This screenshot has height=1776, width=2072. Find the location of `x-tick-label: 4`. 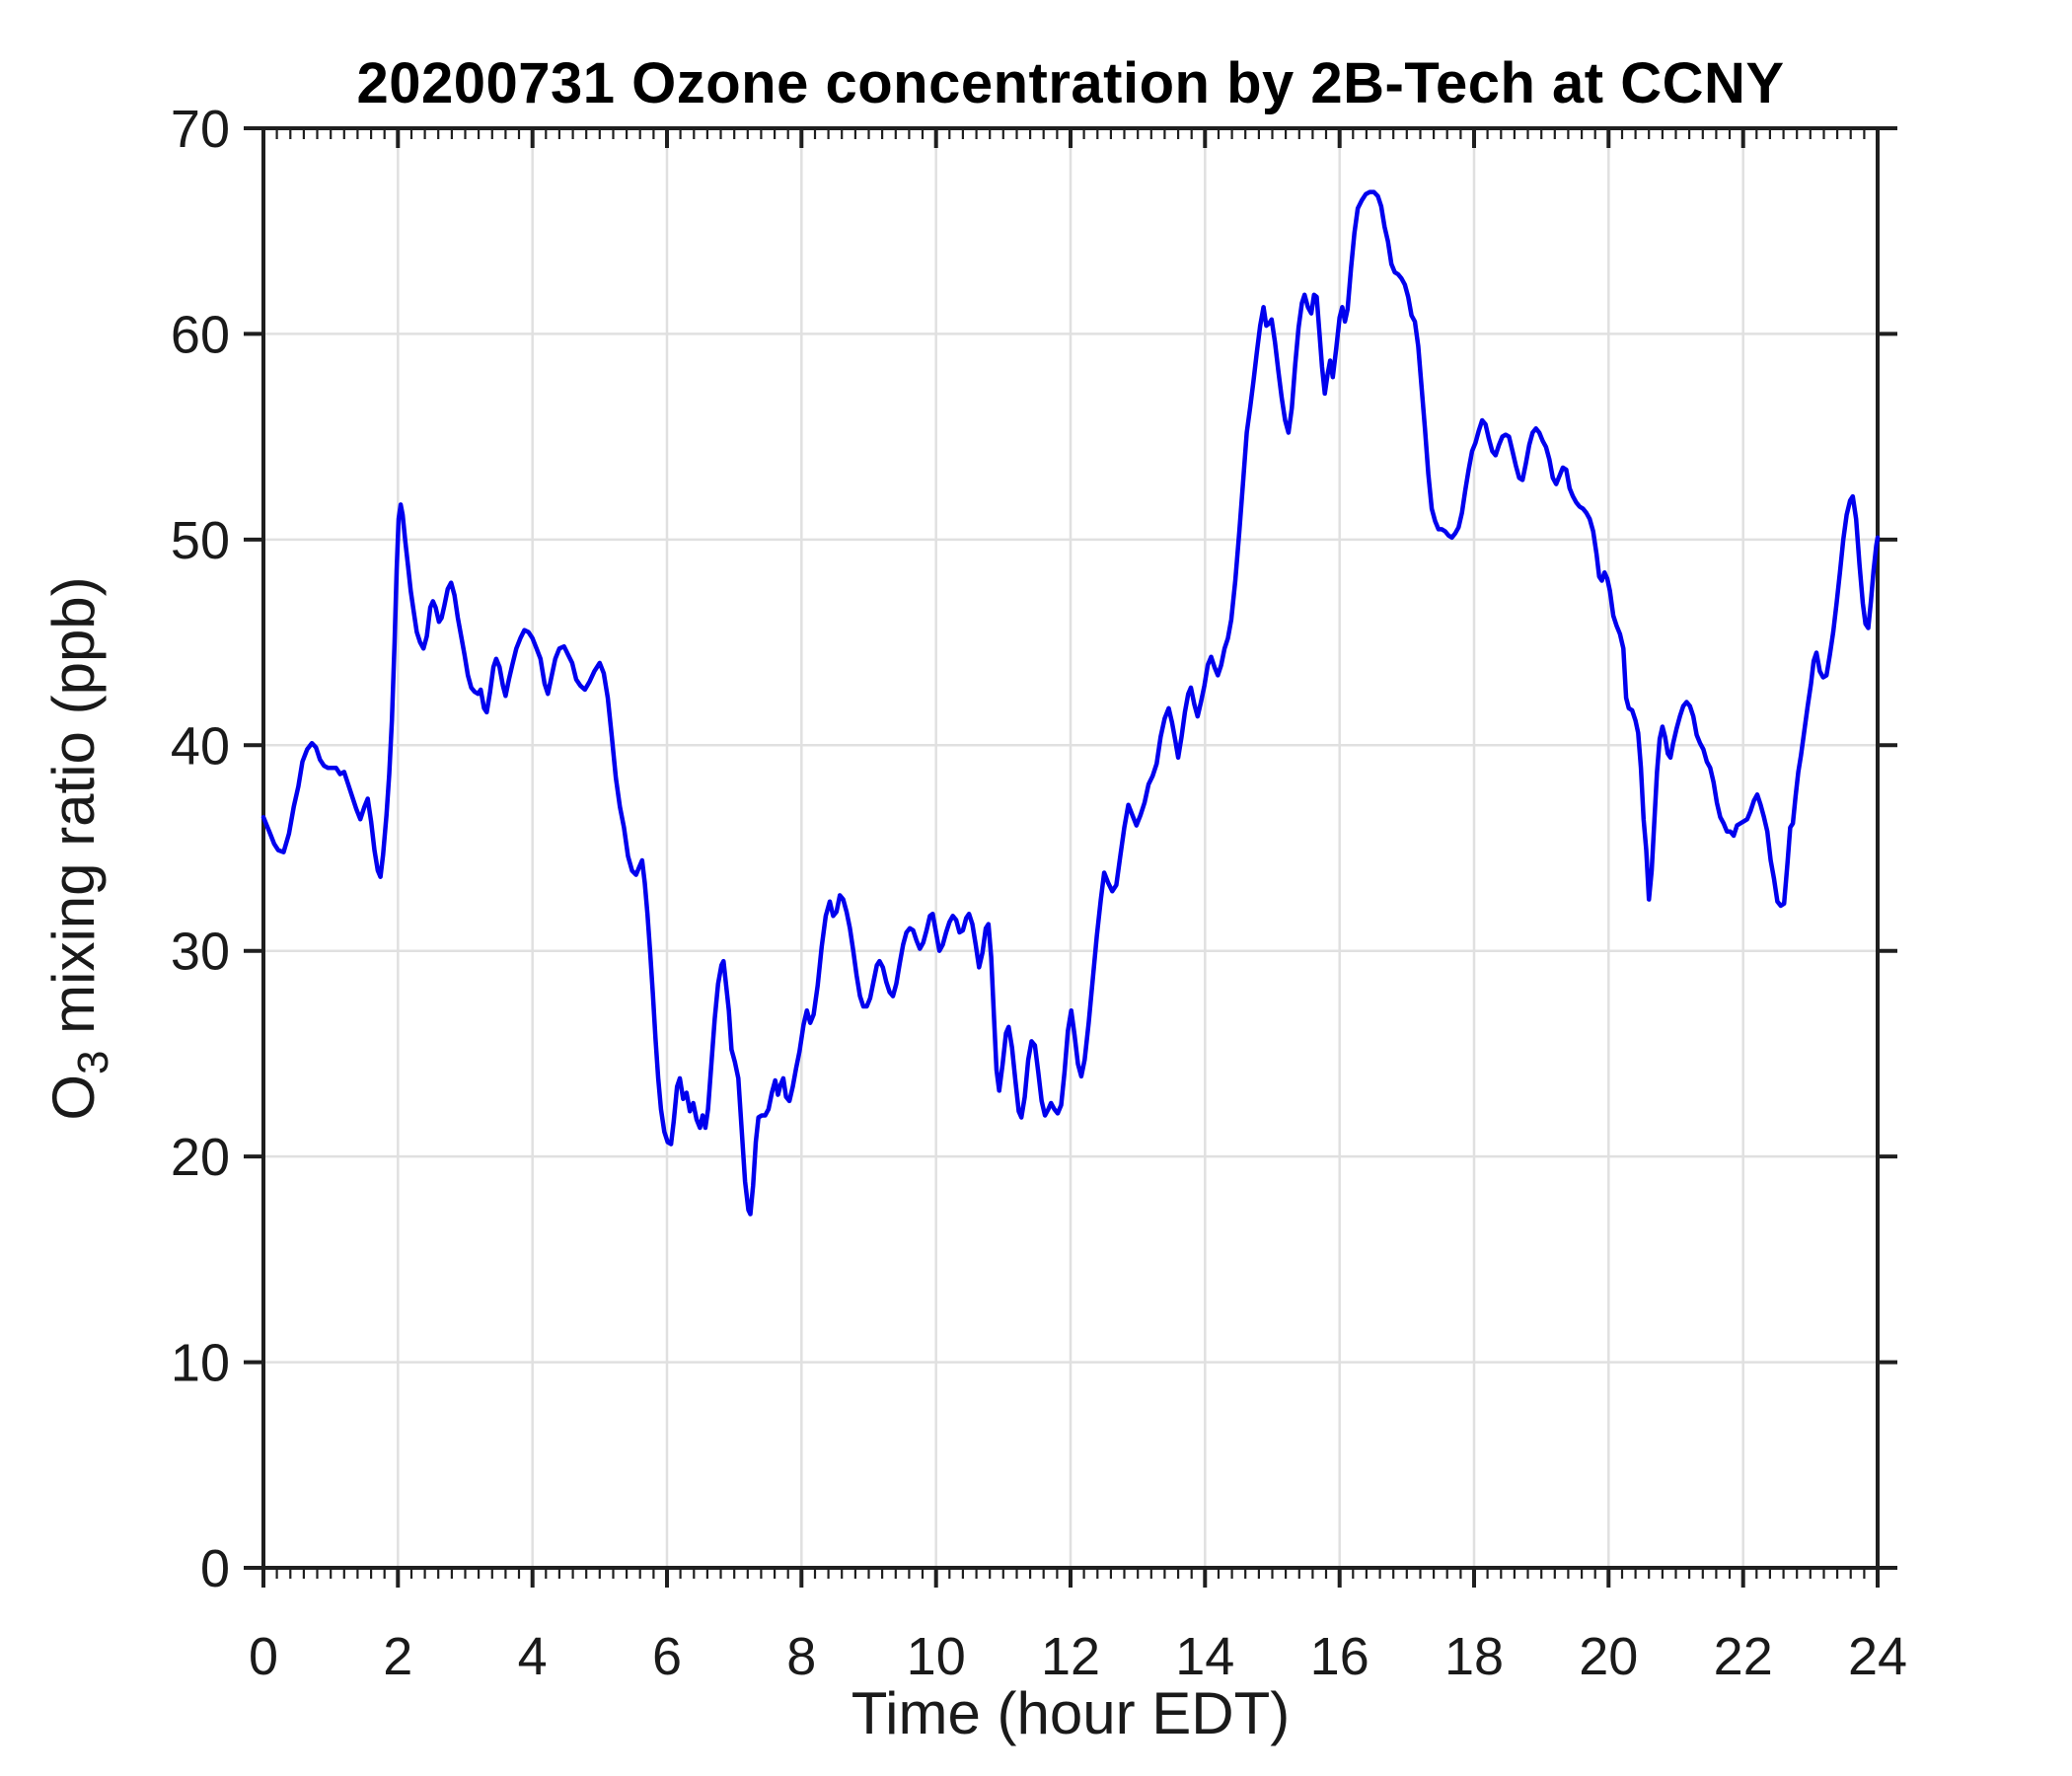

x-tick-label: 4 is located at coordinates (533, 1657).